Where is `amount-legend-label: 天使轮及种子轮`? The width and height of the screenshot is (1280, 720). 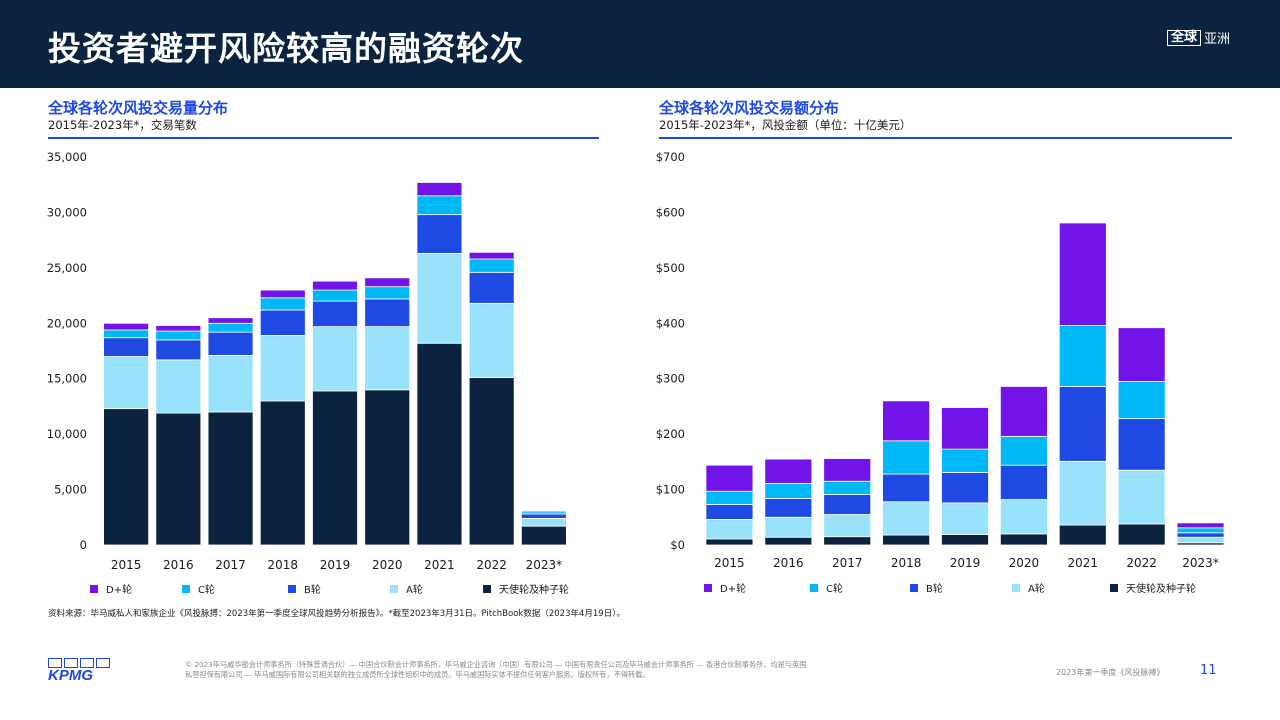
amount-legend-label: 天使轮及种子轮 is located at coordinates (1161, 588).